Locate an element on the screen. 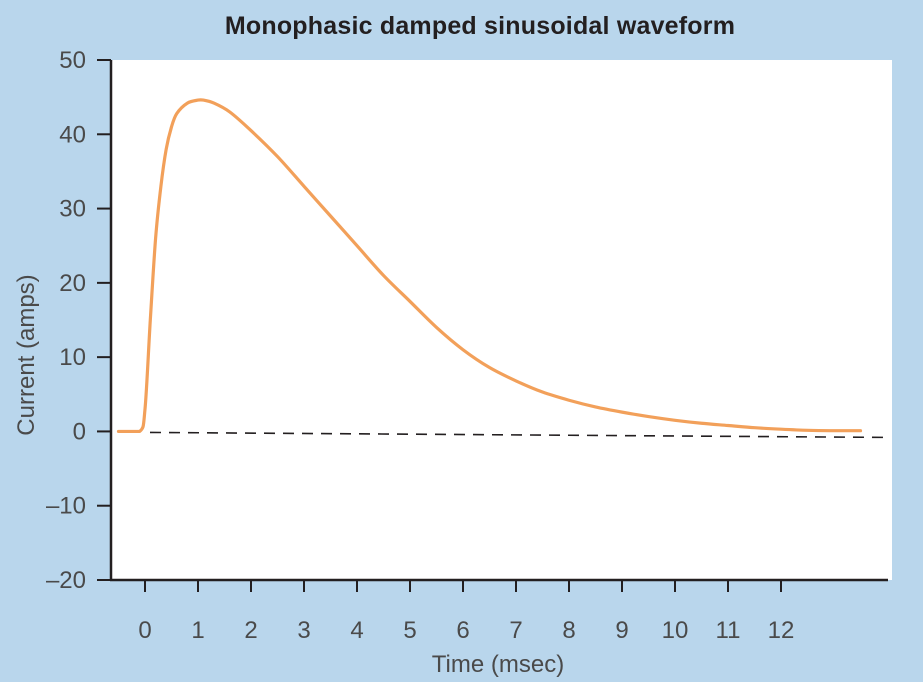 This screenshot has height=682, width=923. y-tick-label: 40 is located at coordinates (72, 134).